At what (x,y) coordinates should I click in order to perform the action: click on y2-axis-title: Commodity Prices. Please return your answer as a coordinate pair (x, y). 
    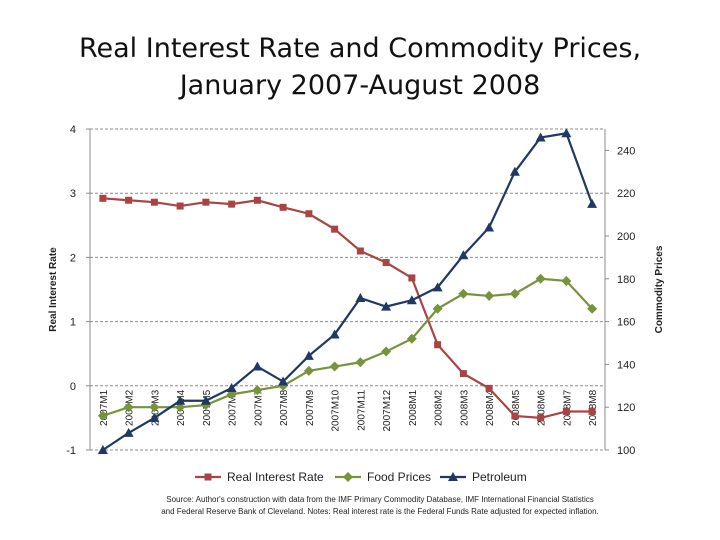
    Looking at the image, I should click on (659, 289).